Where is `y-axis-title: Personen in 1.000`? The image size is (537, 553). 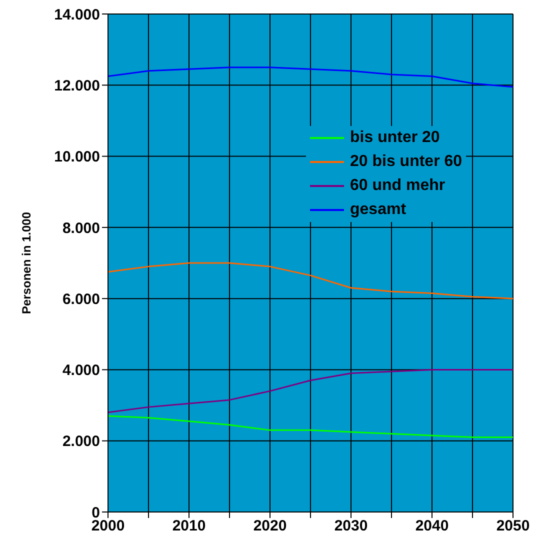 y-axis-title: Personen in 1.000 is located at coordinates (26, 263).